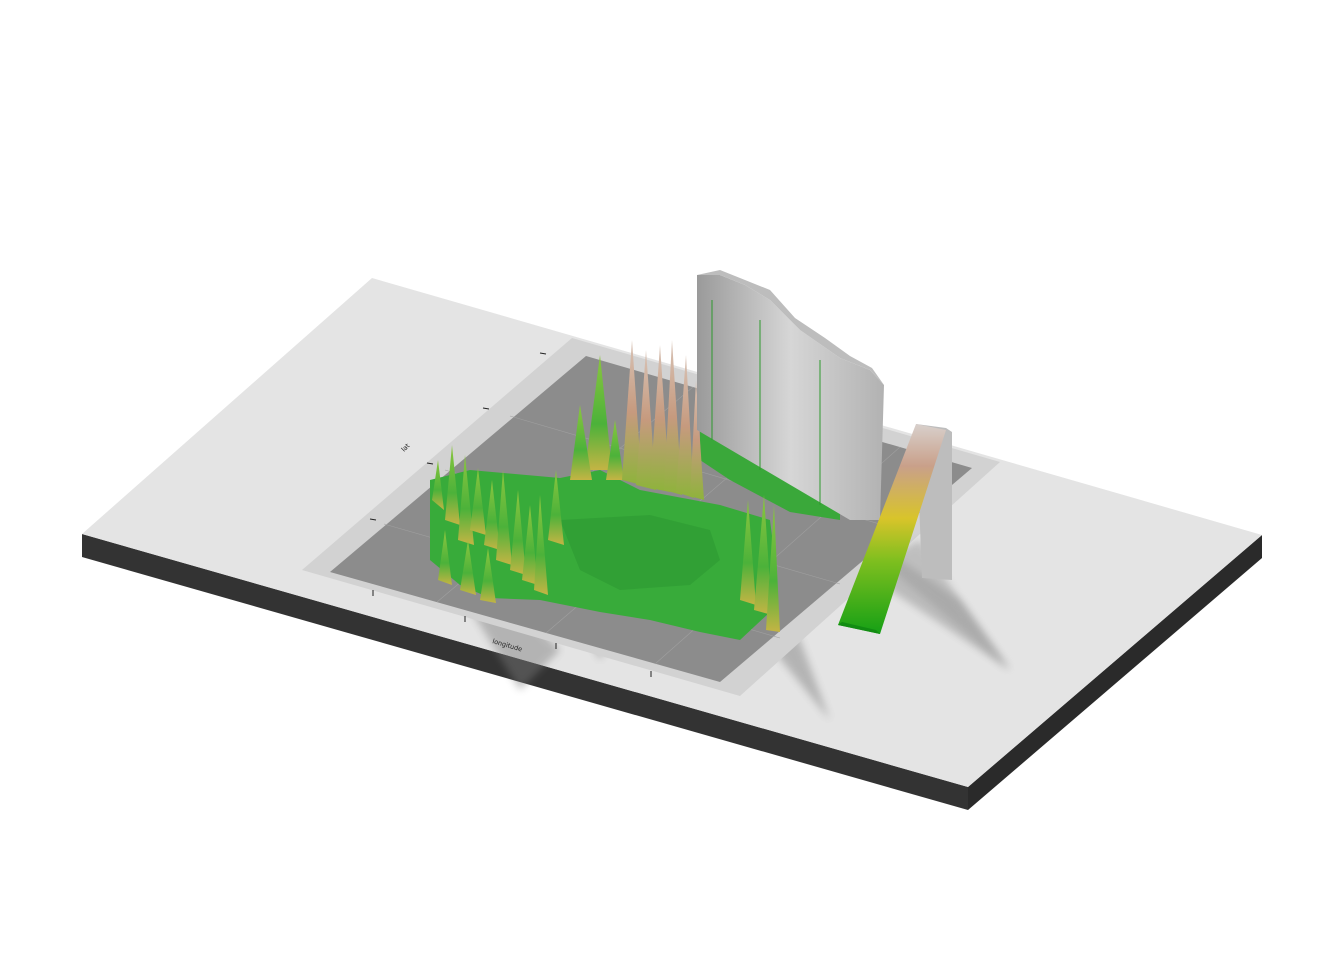  What do you see at coordinates (640, 552) in the screenshot?
I see `terrain-lowland-texture` at bounding box center [640, 552].